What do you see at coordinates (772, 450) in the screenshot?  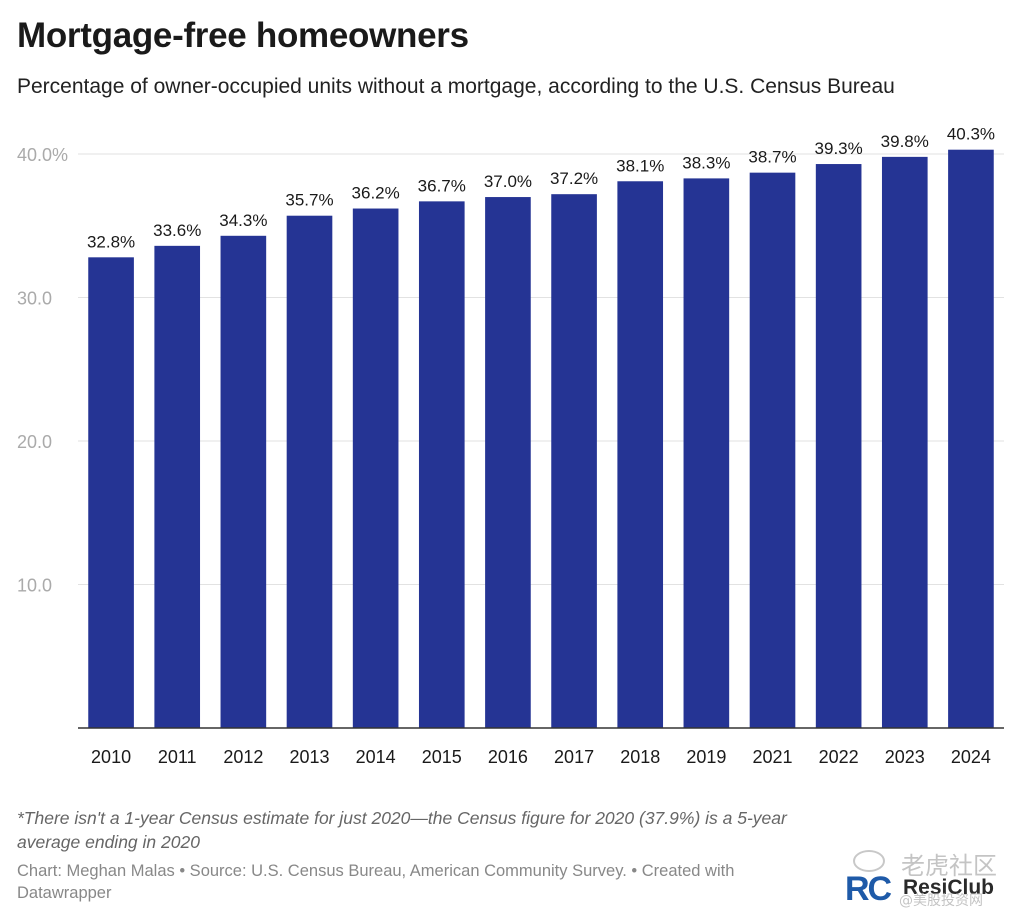 I see `bar-2021` at bounding box center [772, 450].